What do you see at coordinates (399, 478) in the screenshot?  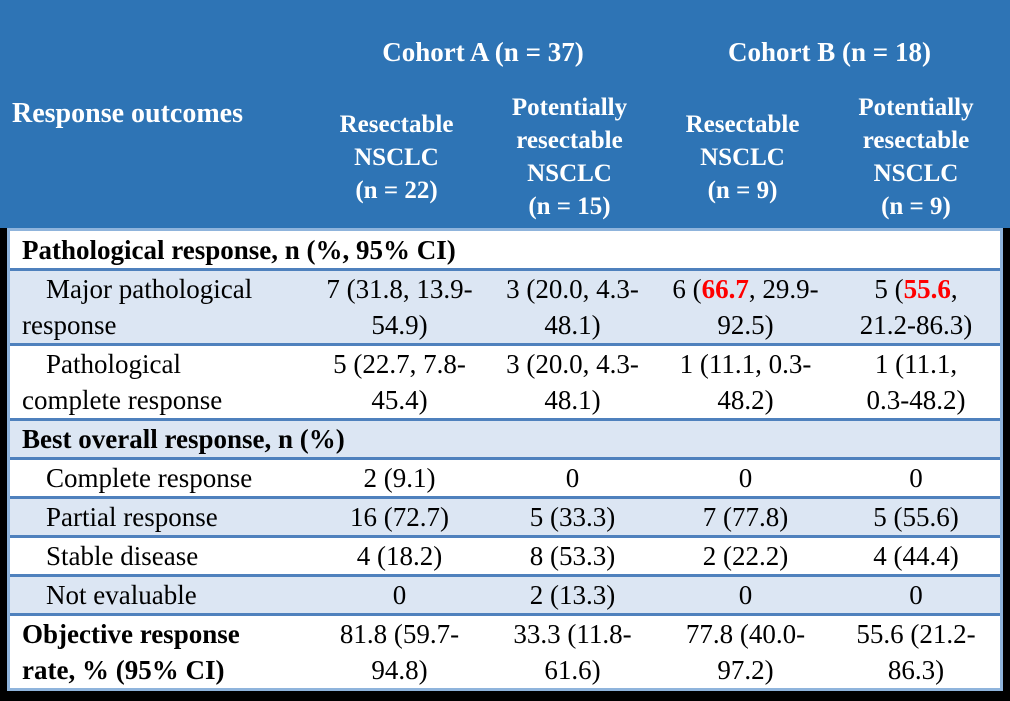 I see `value-cell: 2 (9.1)` at bounding box center [399, 478].